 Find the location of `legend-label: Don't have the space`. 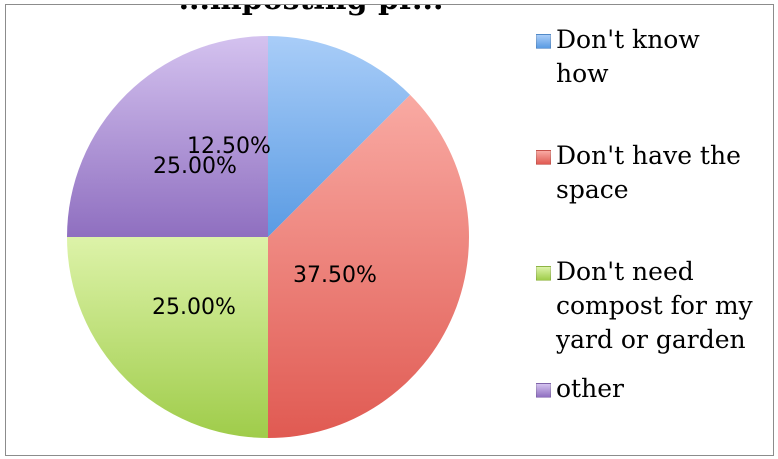

legend-label: Don't have the space is located at coordinates (648, 172).